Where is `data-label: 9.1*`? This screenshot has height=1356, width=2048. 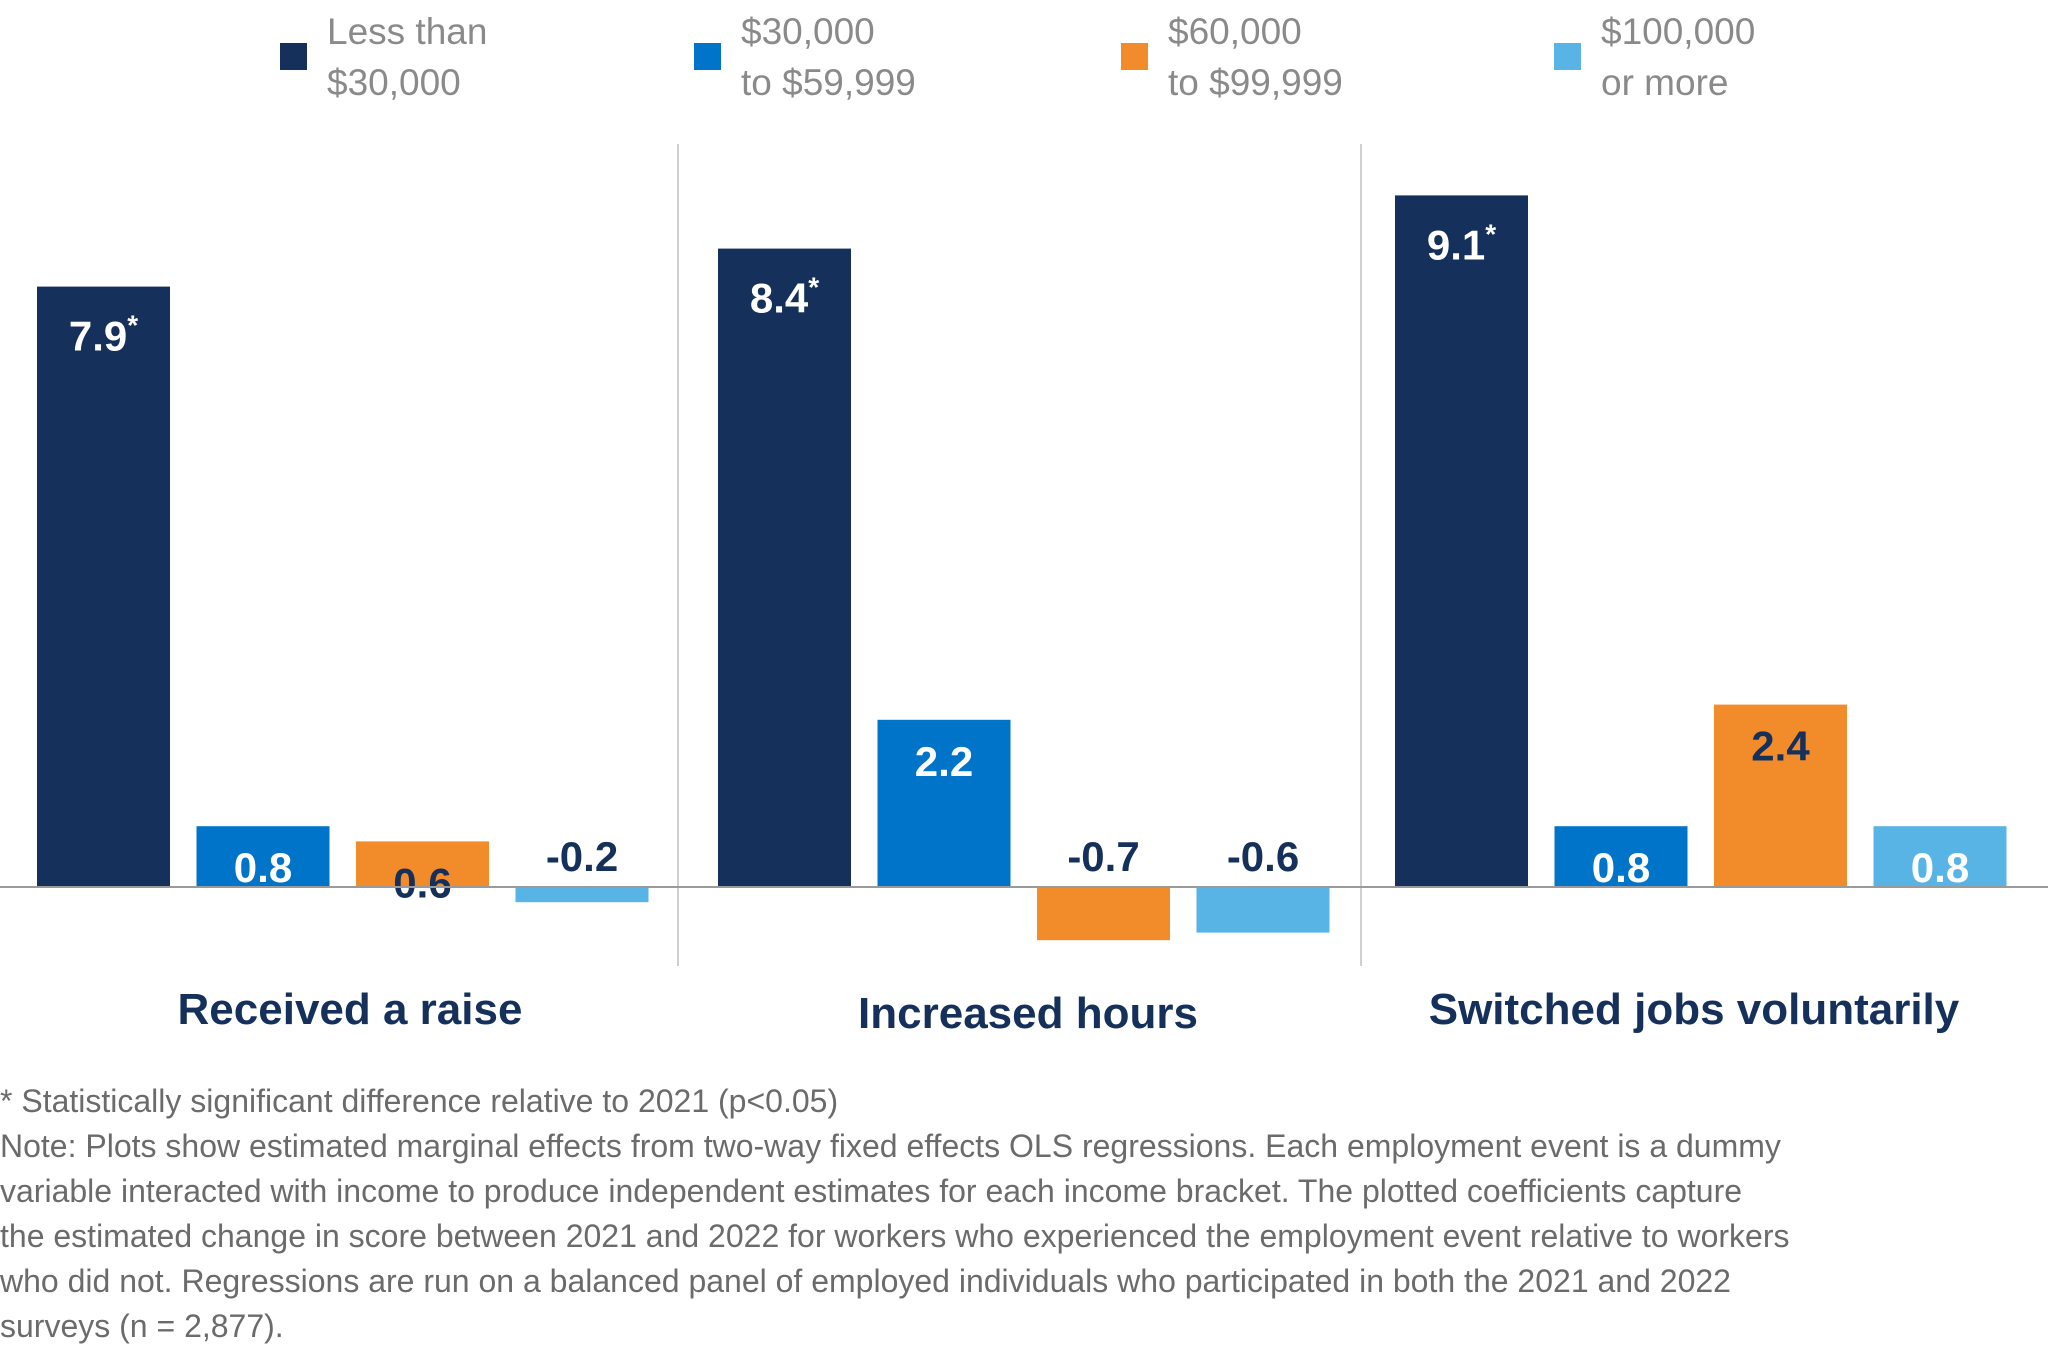 data-label: 9.1* is located at coordinates (1461, 243).